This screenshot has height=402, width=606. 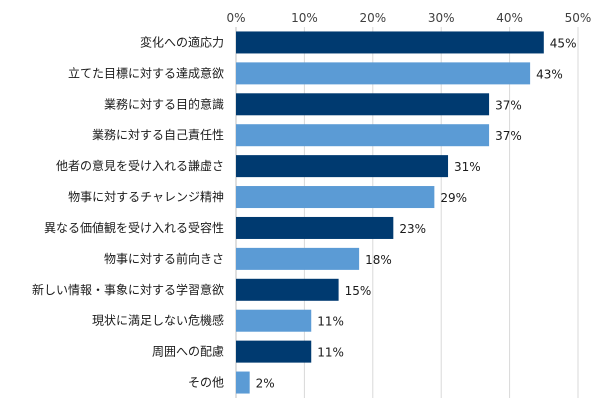 I want to click on x-tick-label: 40%, so click(x=509, y=18).